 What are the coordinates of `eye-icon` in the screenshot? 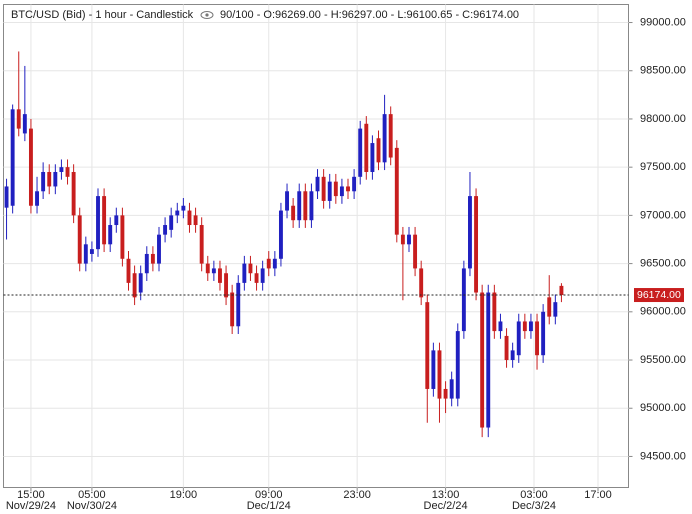 It's located at (207, 15).